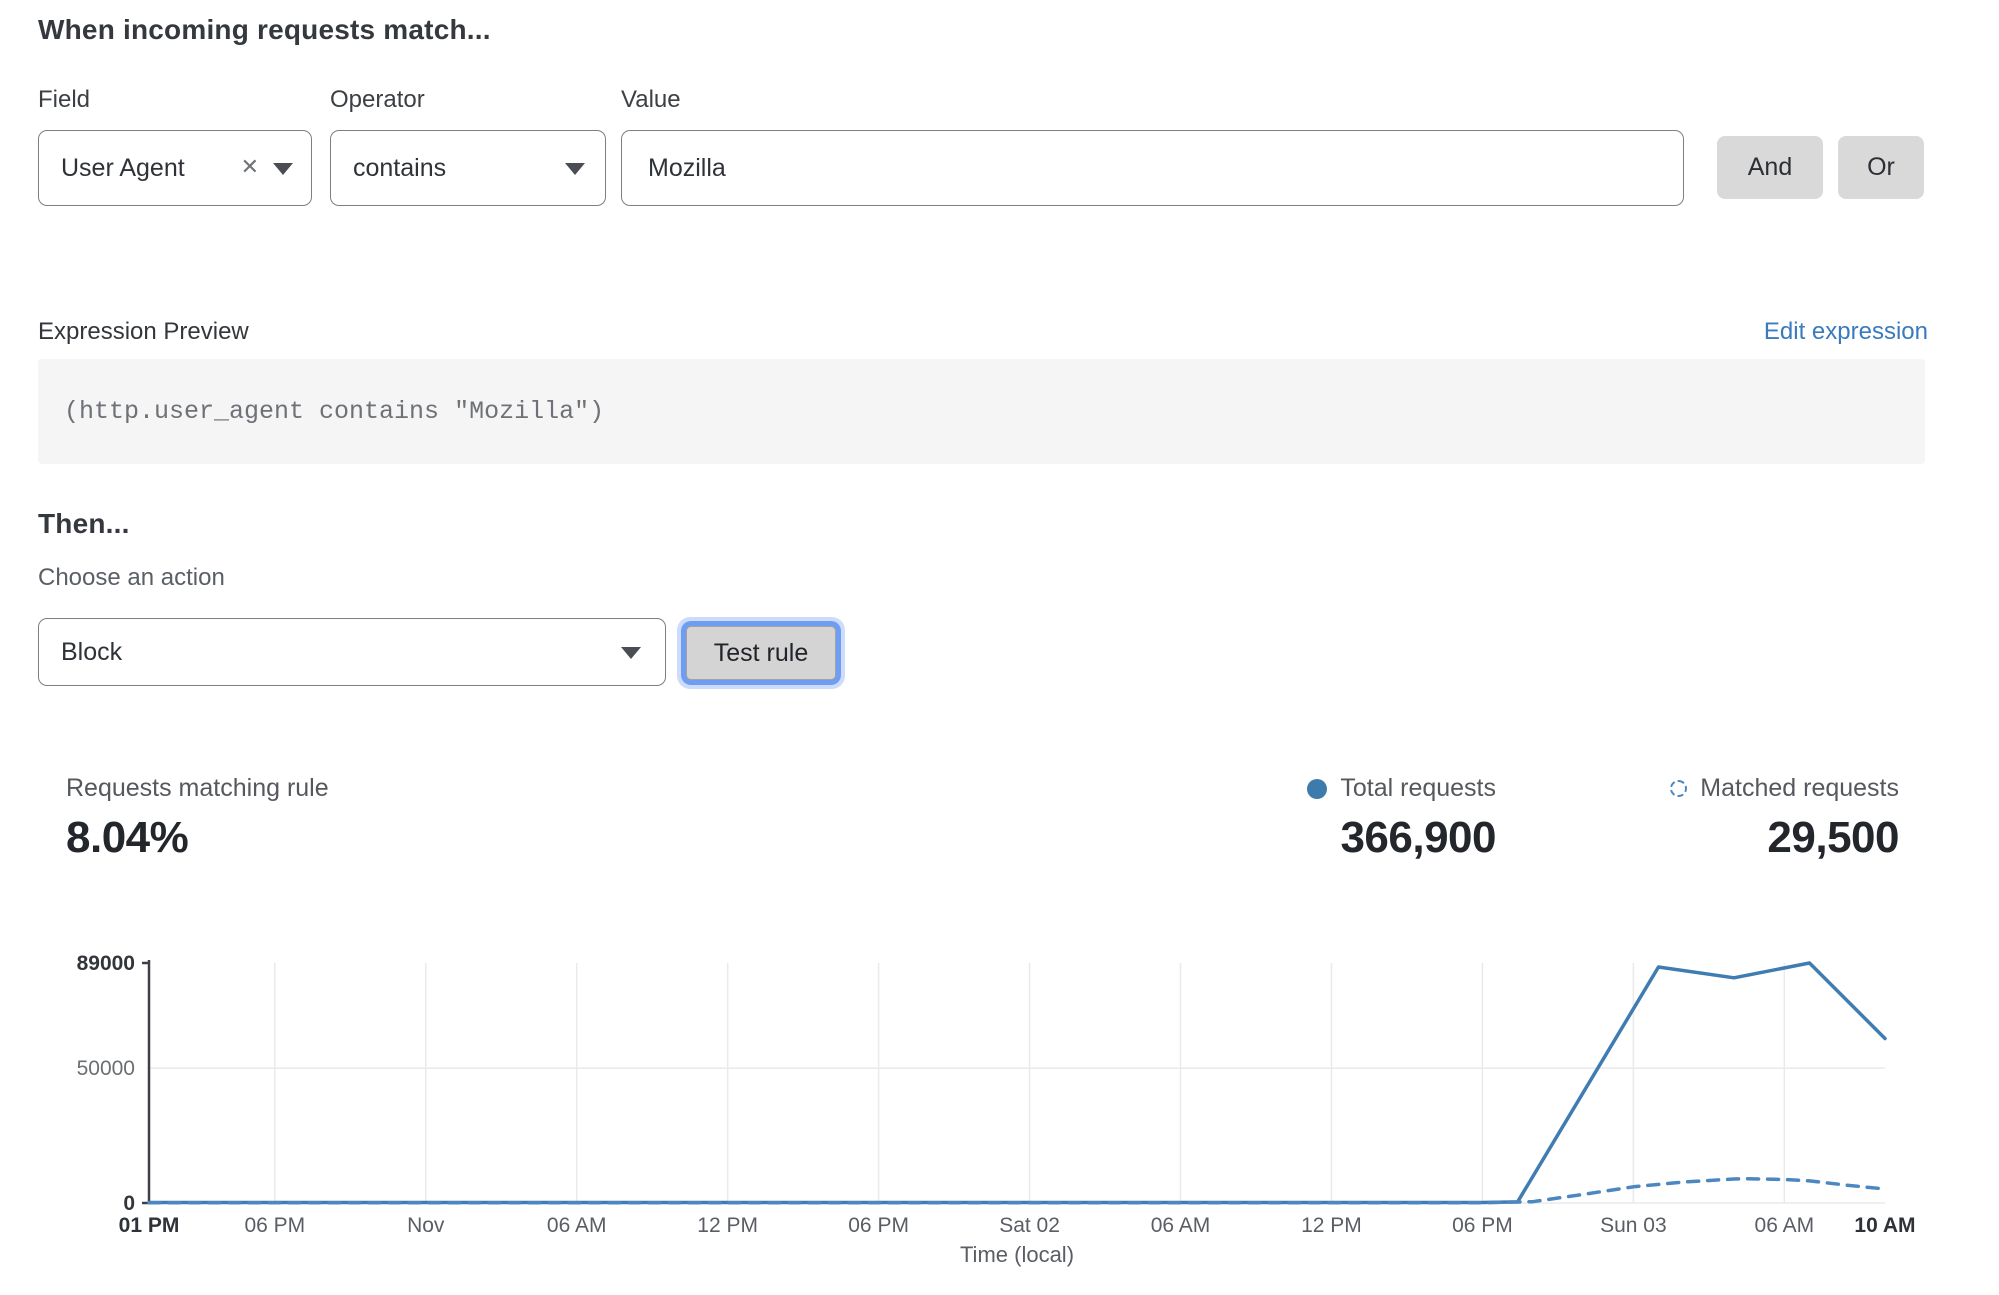  I want to click on value-input-text: Mozilla, so click(687, 167).